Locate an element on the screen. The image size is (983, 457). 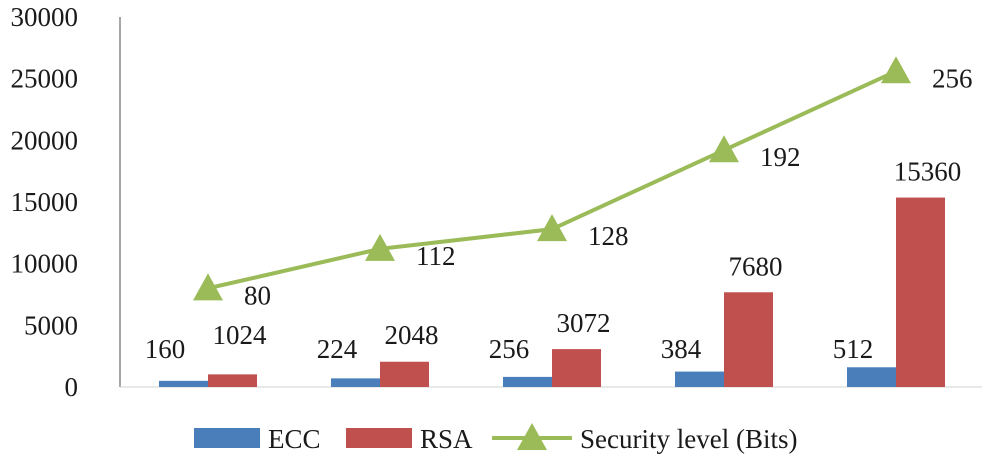
legend: ECC RSA Security level (Bits) is located at coordinates (495, 438).